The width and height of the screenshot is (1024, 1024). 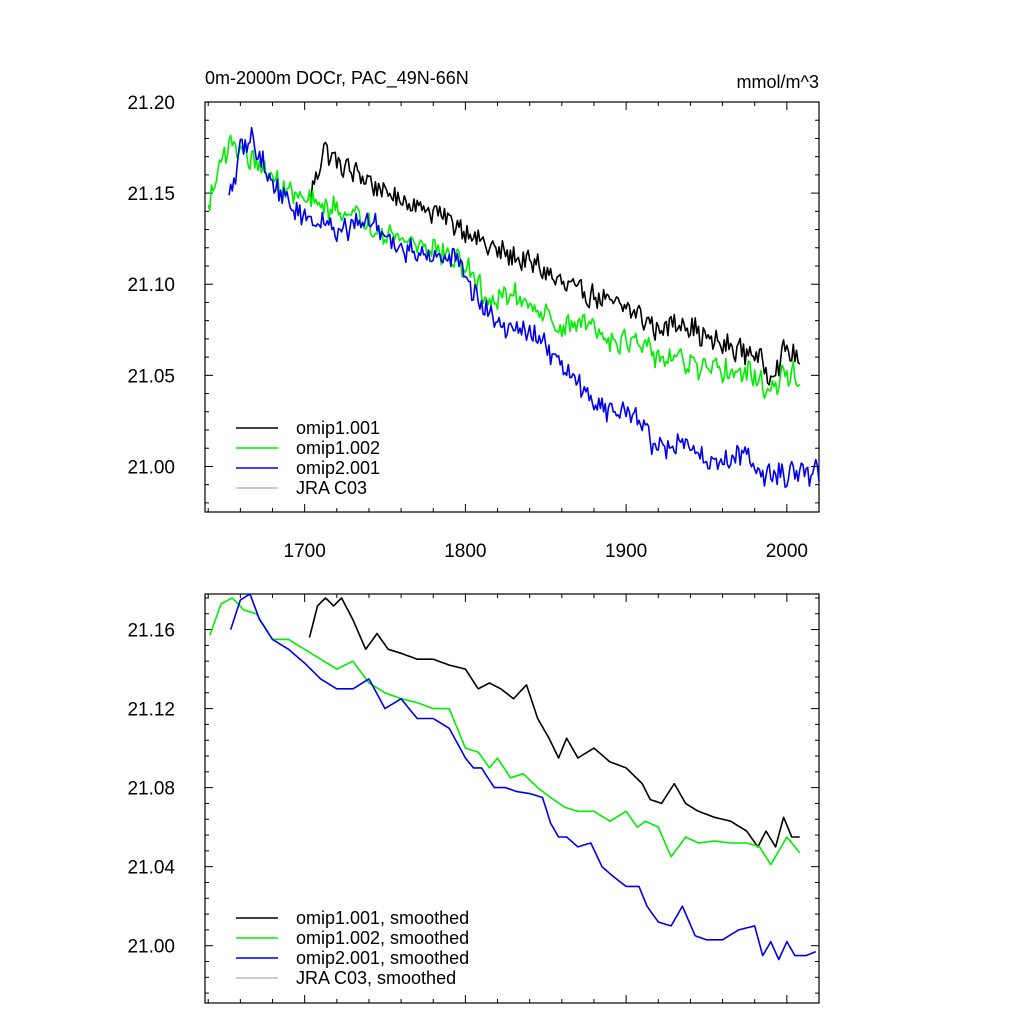 I want to click on legend-label: omip1.002, so click(x=338, y=448).